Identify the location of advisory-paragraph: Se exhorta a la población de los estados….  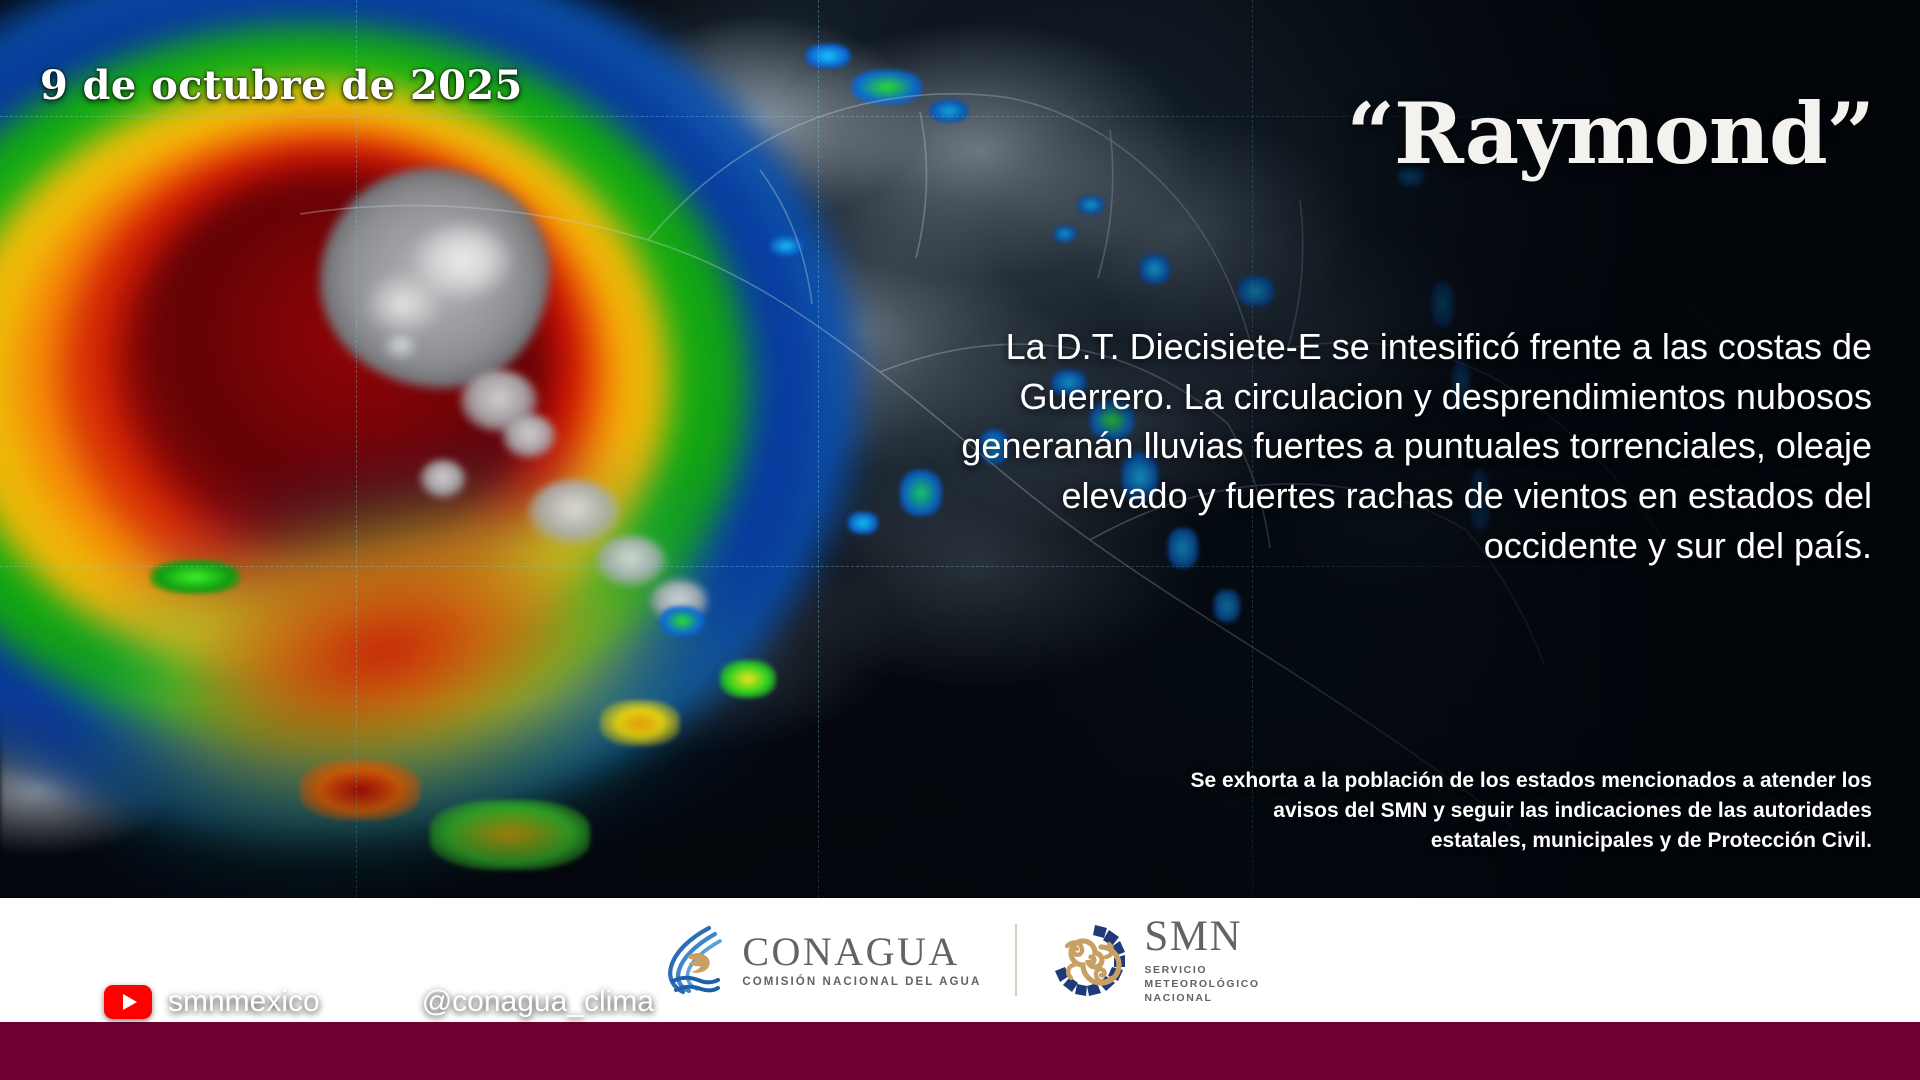
(1531, 810).